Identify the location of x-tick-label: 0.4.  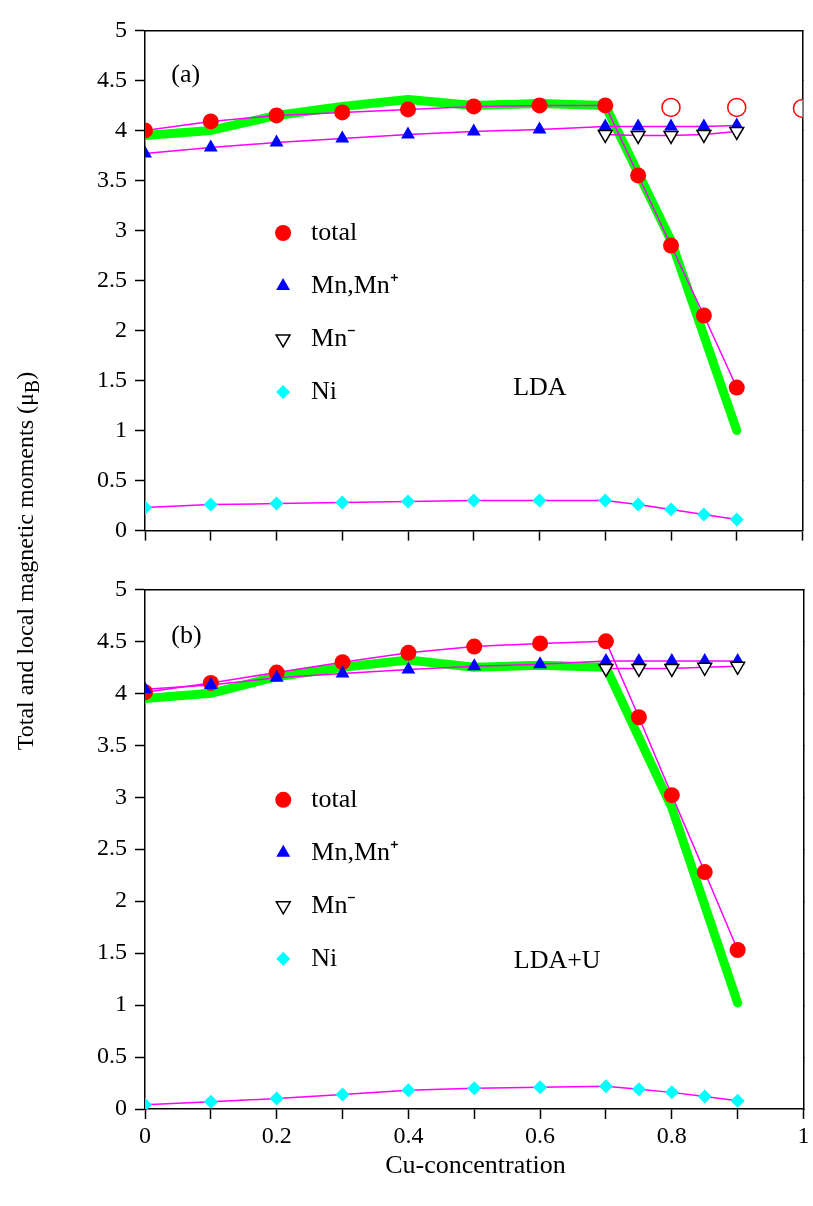
(408, 1134).